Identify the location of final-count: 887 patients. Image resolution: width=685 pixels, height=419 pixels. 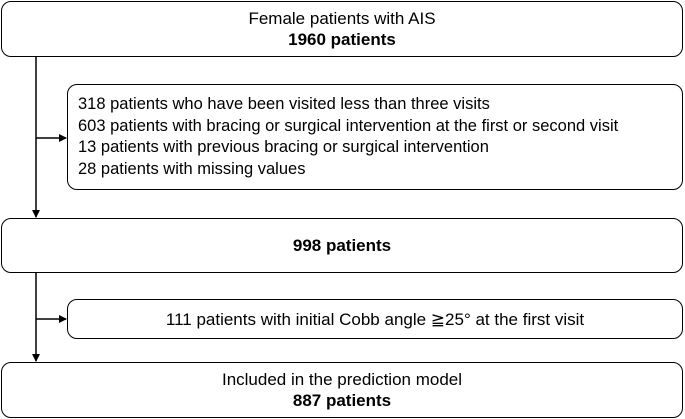
(342, 400).